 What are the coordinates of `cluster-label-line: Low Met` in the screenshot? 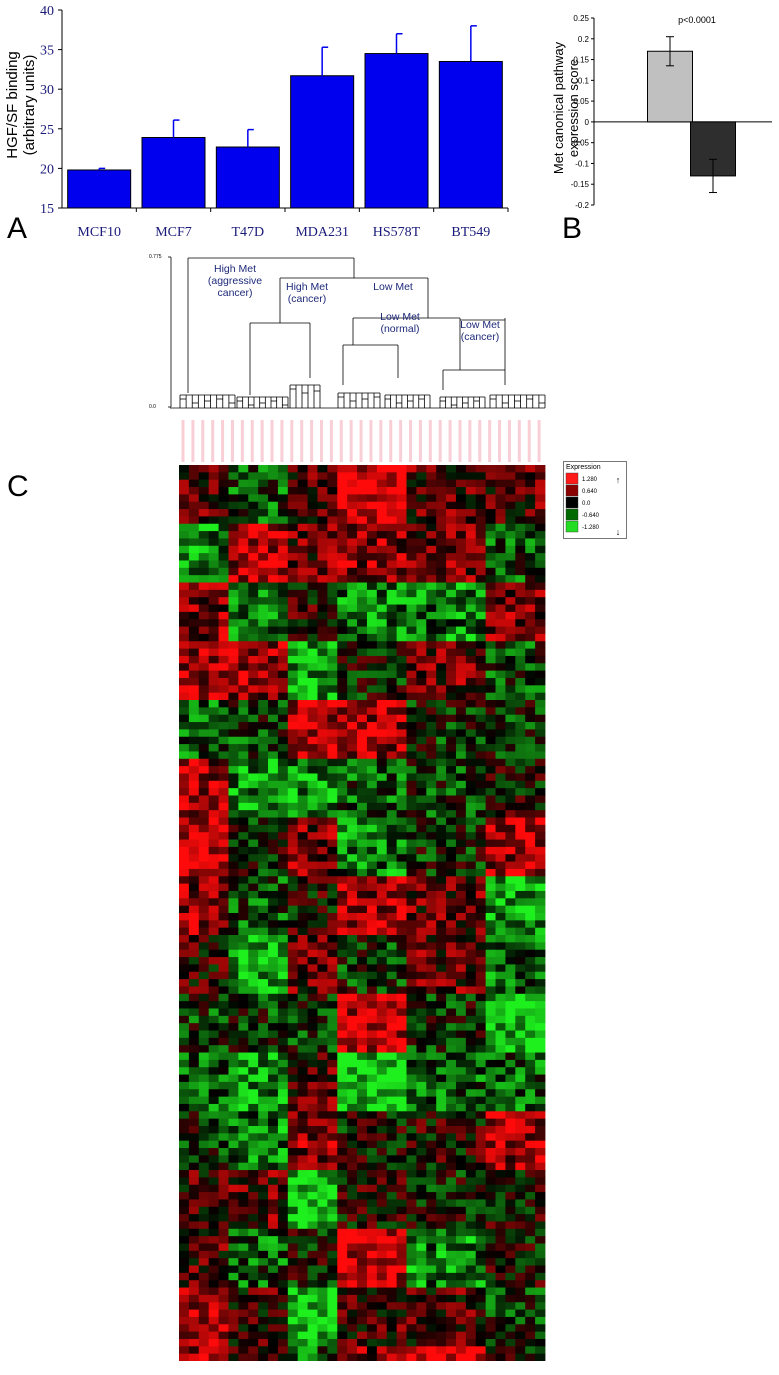 It's located at (400, 317).